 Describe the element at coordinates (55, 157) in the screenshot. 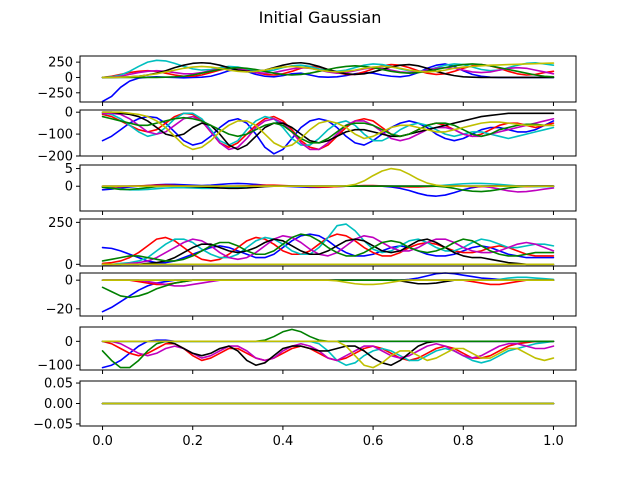

I see `subplot-2-ytick-label-1: −200` at that location.